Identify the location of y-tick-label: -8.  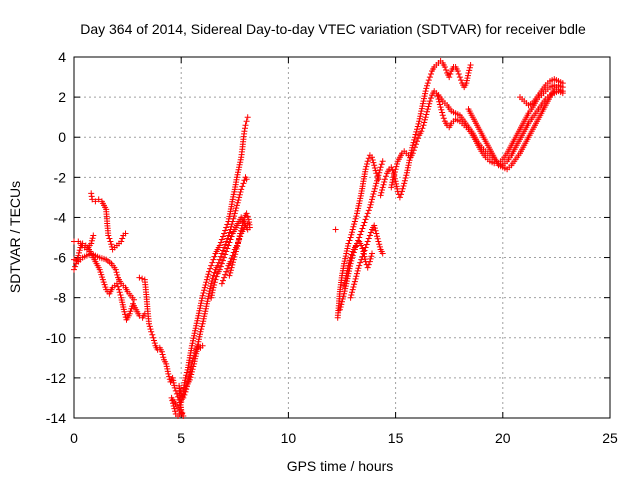
(60, 298).